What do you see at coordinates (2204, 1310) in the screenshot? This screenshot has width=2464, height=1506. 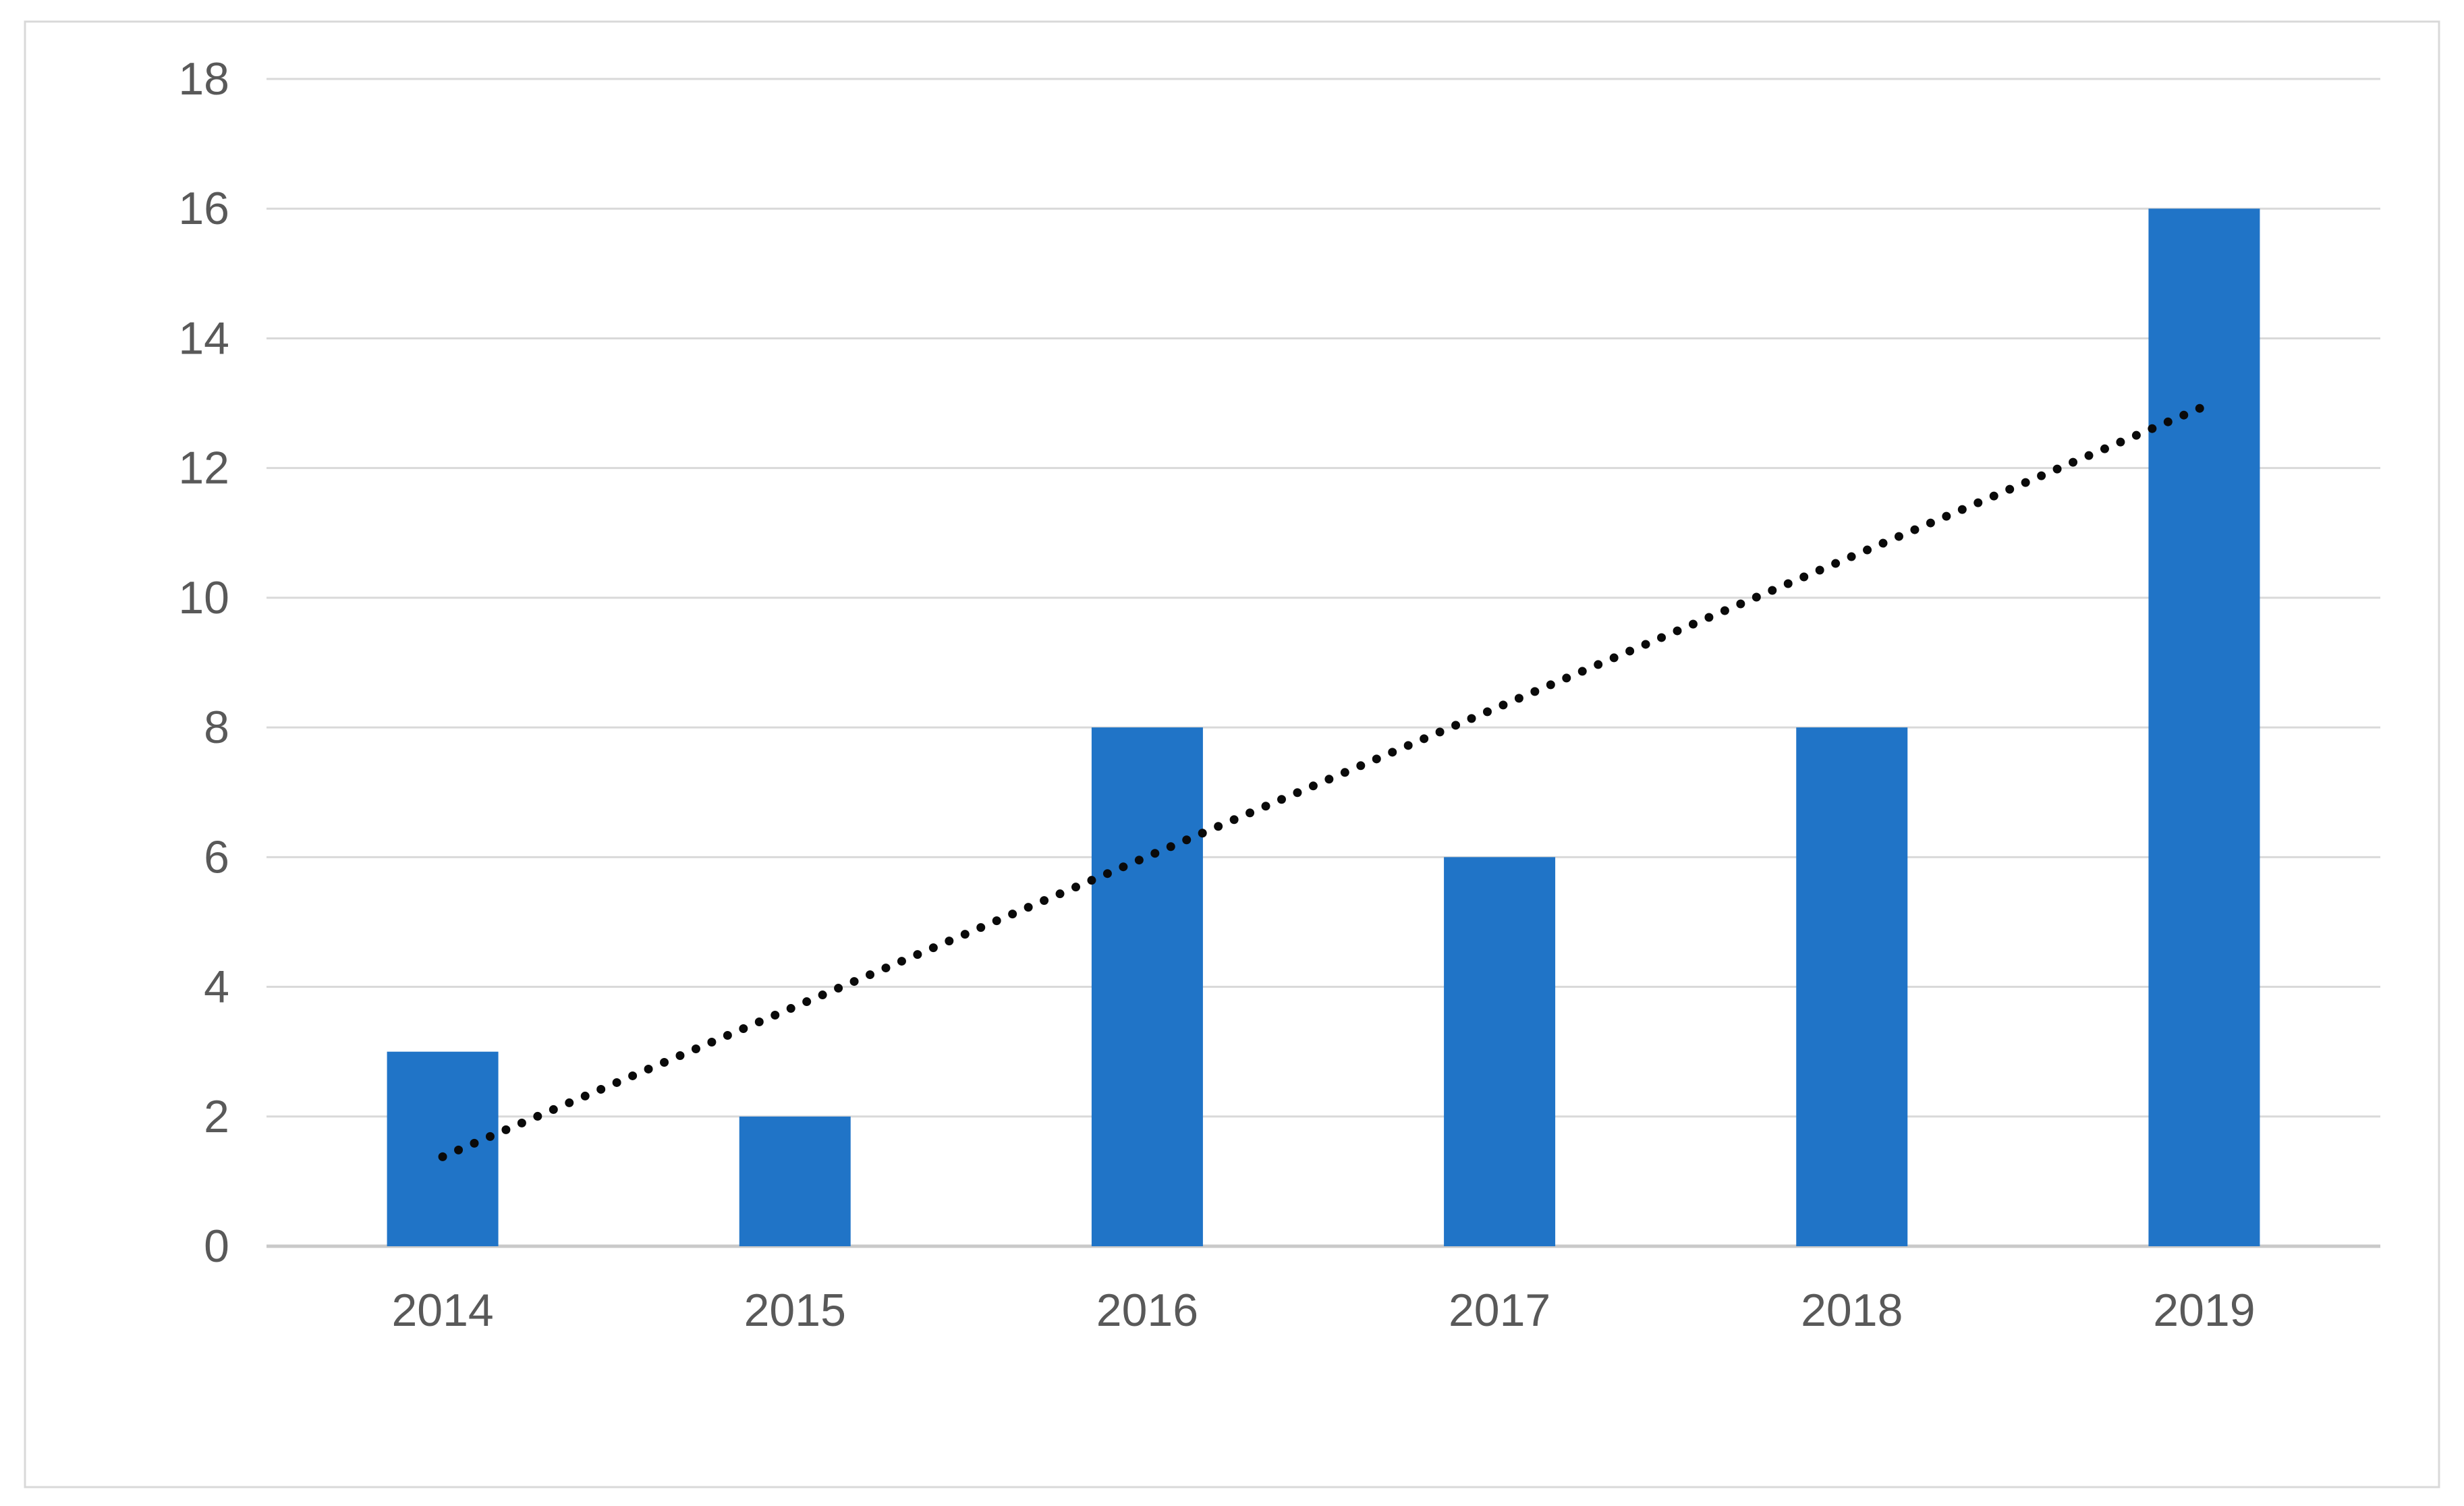 I see `x-axis-tick-label: 2019` at bounding box center [2204, 1310].